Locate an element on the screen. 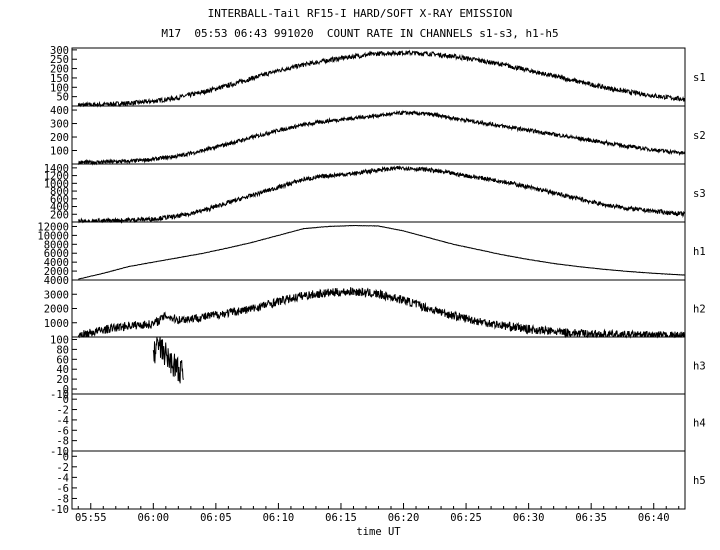  ytick-label-h5: -4 is located at coordinates (62, 478).